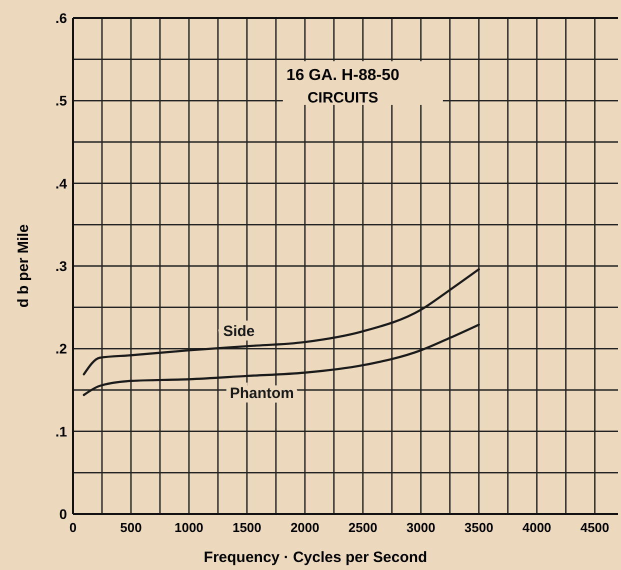  I want to click on x-tick-label: 3500, so click(479, 527).